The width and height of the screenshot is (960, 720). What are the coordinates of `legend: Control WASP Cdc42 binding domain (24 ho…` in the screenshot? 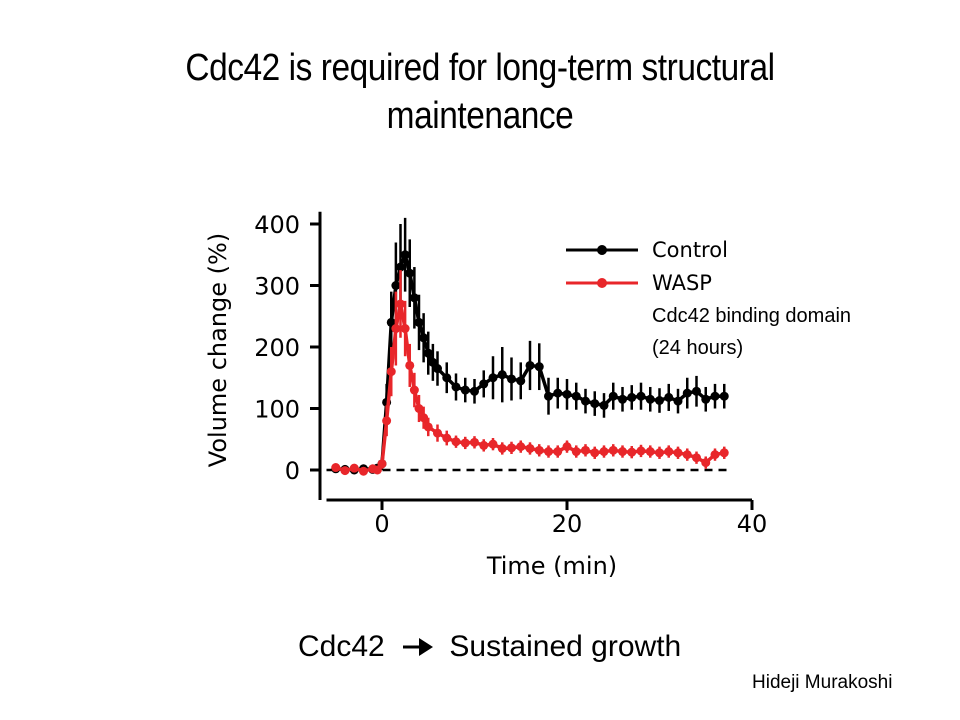 It's located at (708, 298).